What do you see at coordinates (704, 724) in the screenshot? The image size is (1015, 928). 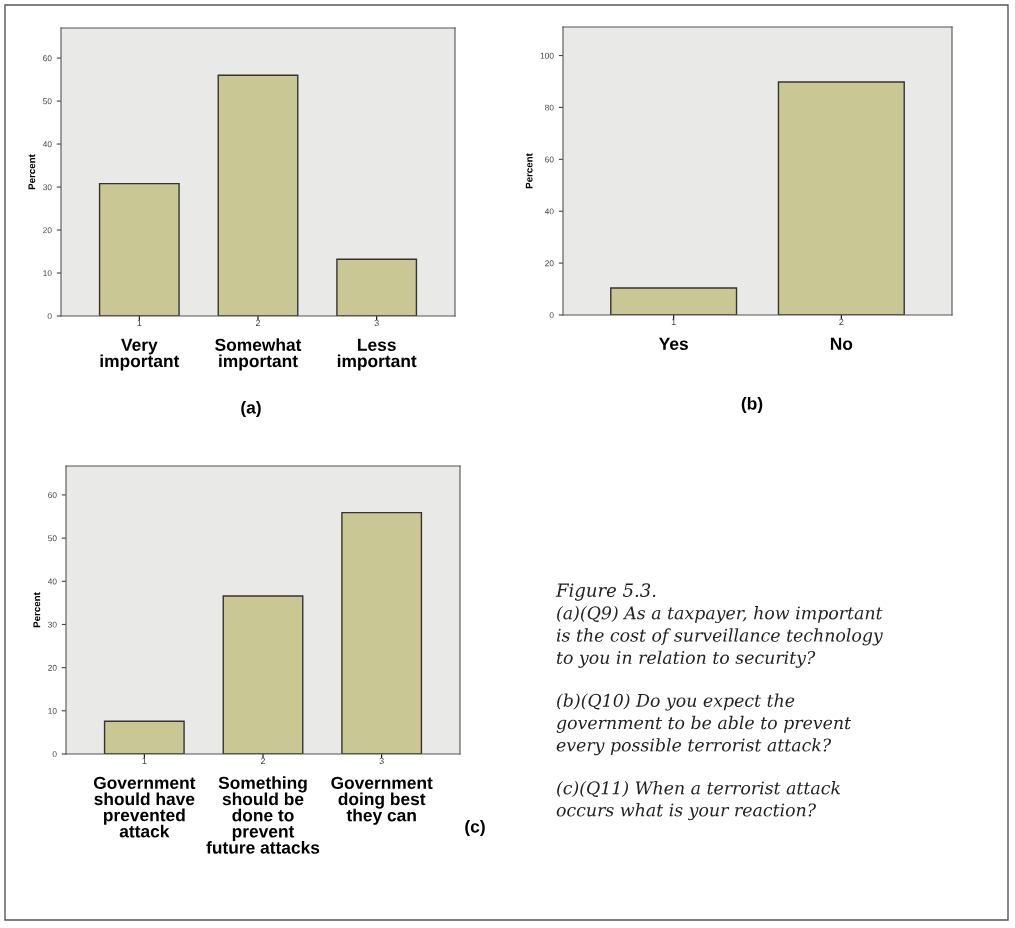 I see `text: (b)(Q10) Do you expect the government to be able to prevent every possible terrorist attack?` at bounding box center [704, 724].